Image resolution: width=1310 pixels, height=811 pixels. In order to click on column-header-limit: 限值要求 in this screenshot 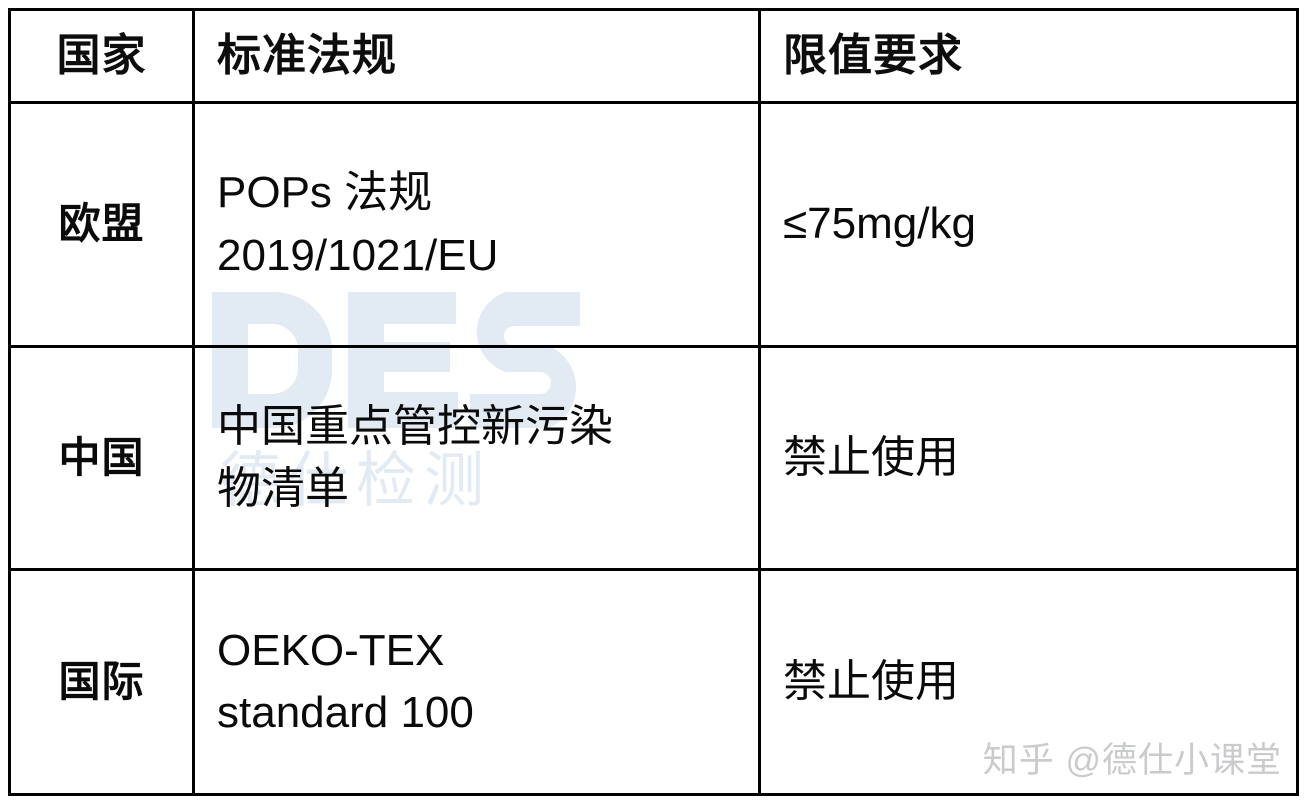, I will do `click(1028, 56)`.